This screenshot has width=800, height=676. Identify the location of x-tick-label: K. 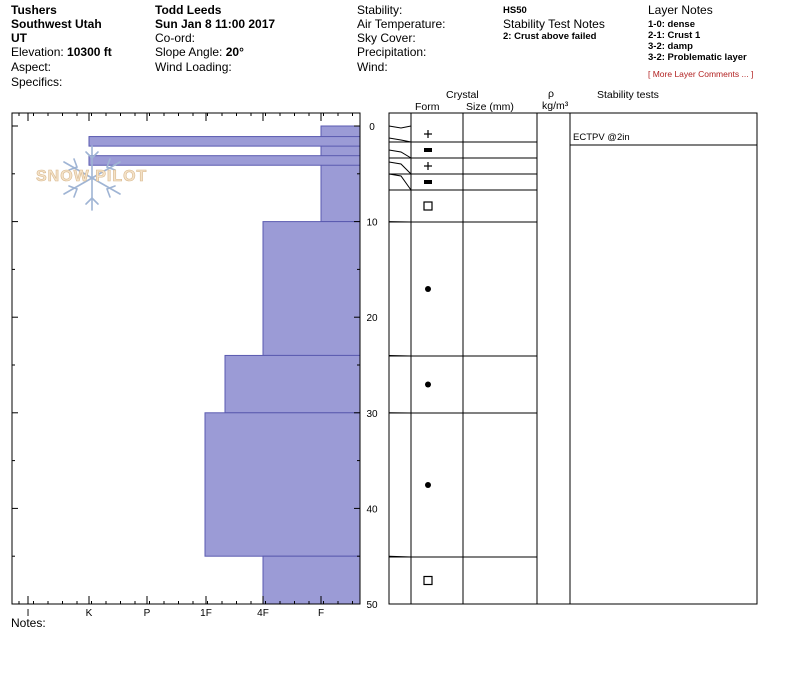
(89, 613).